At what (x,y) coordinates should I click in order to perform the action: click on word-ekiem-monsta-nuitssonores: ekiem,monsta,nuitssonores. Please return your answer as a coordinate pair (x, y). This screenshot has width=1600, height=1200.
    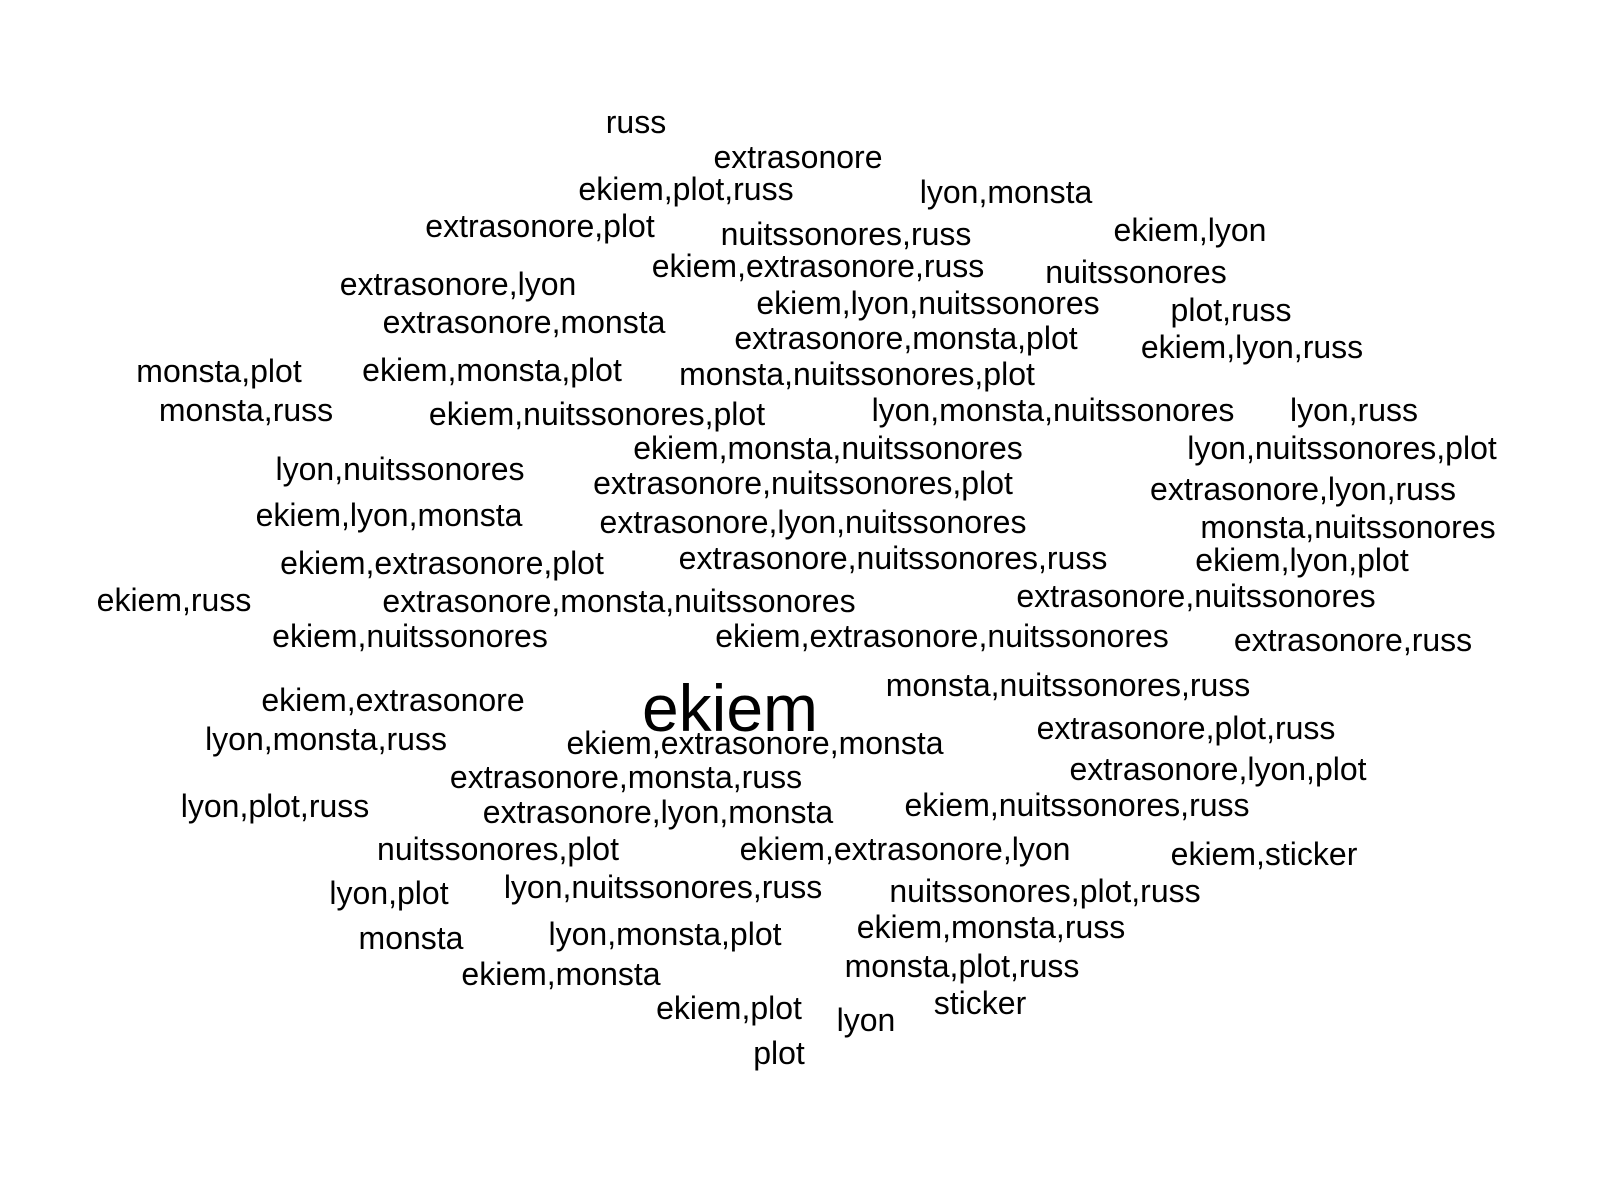
    Looking at the image, I should click on (828, 448).